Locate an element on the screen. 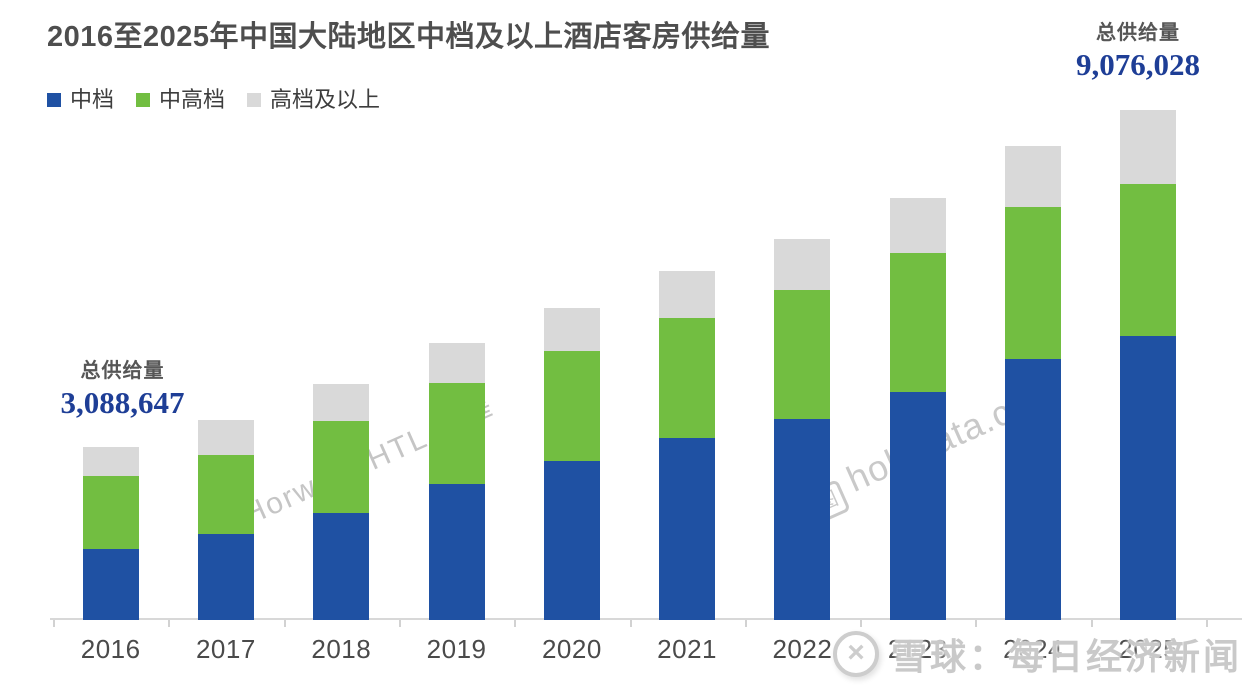  x-axis-label-2017: 2017 is located at coordinates (225, 649).